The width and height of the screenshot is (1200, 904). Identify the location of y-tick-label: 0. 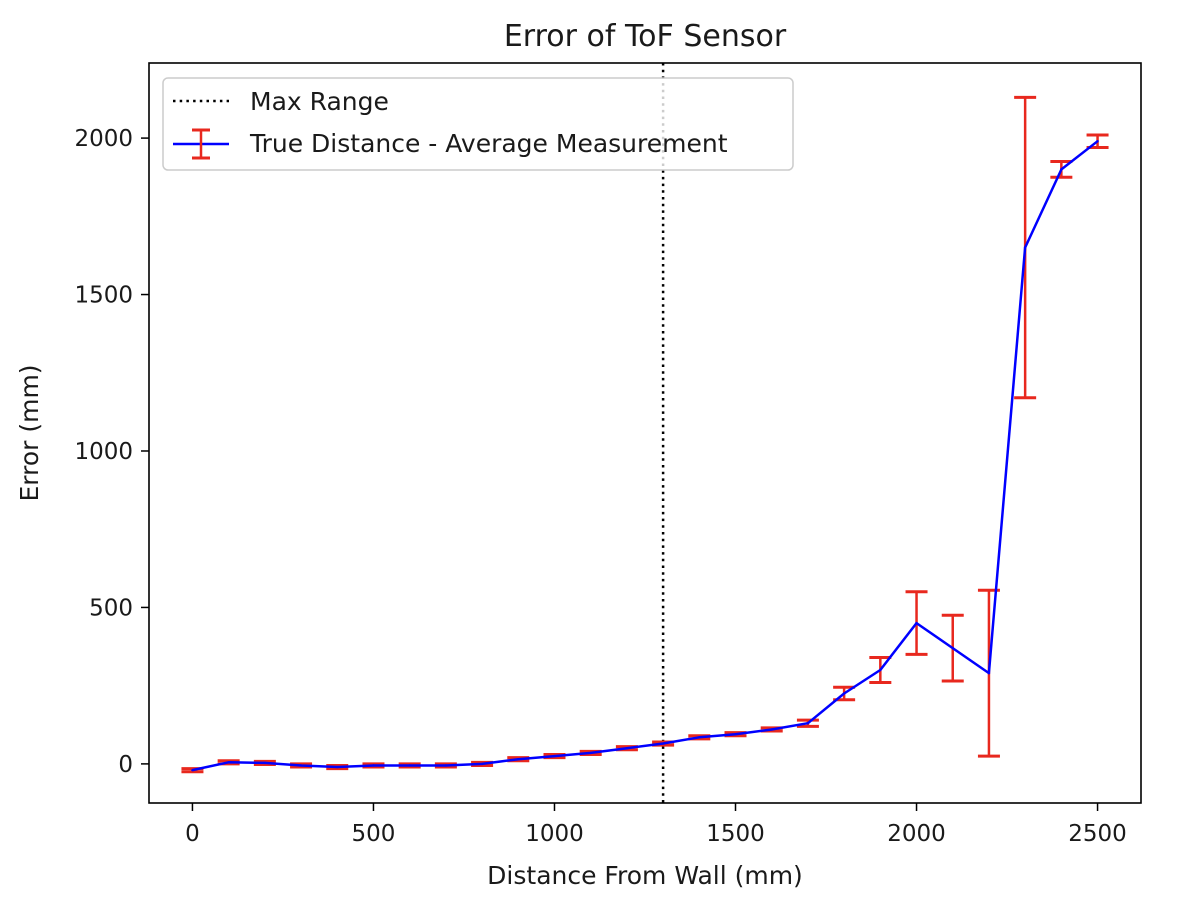
(125, 765).